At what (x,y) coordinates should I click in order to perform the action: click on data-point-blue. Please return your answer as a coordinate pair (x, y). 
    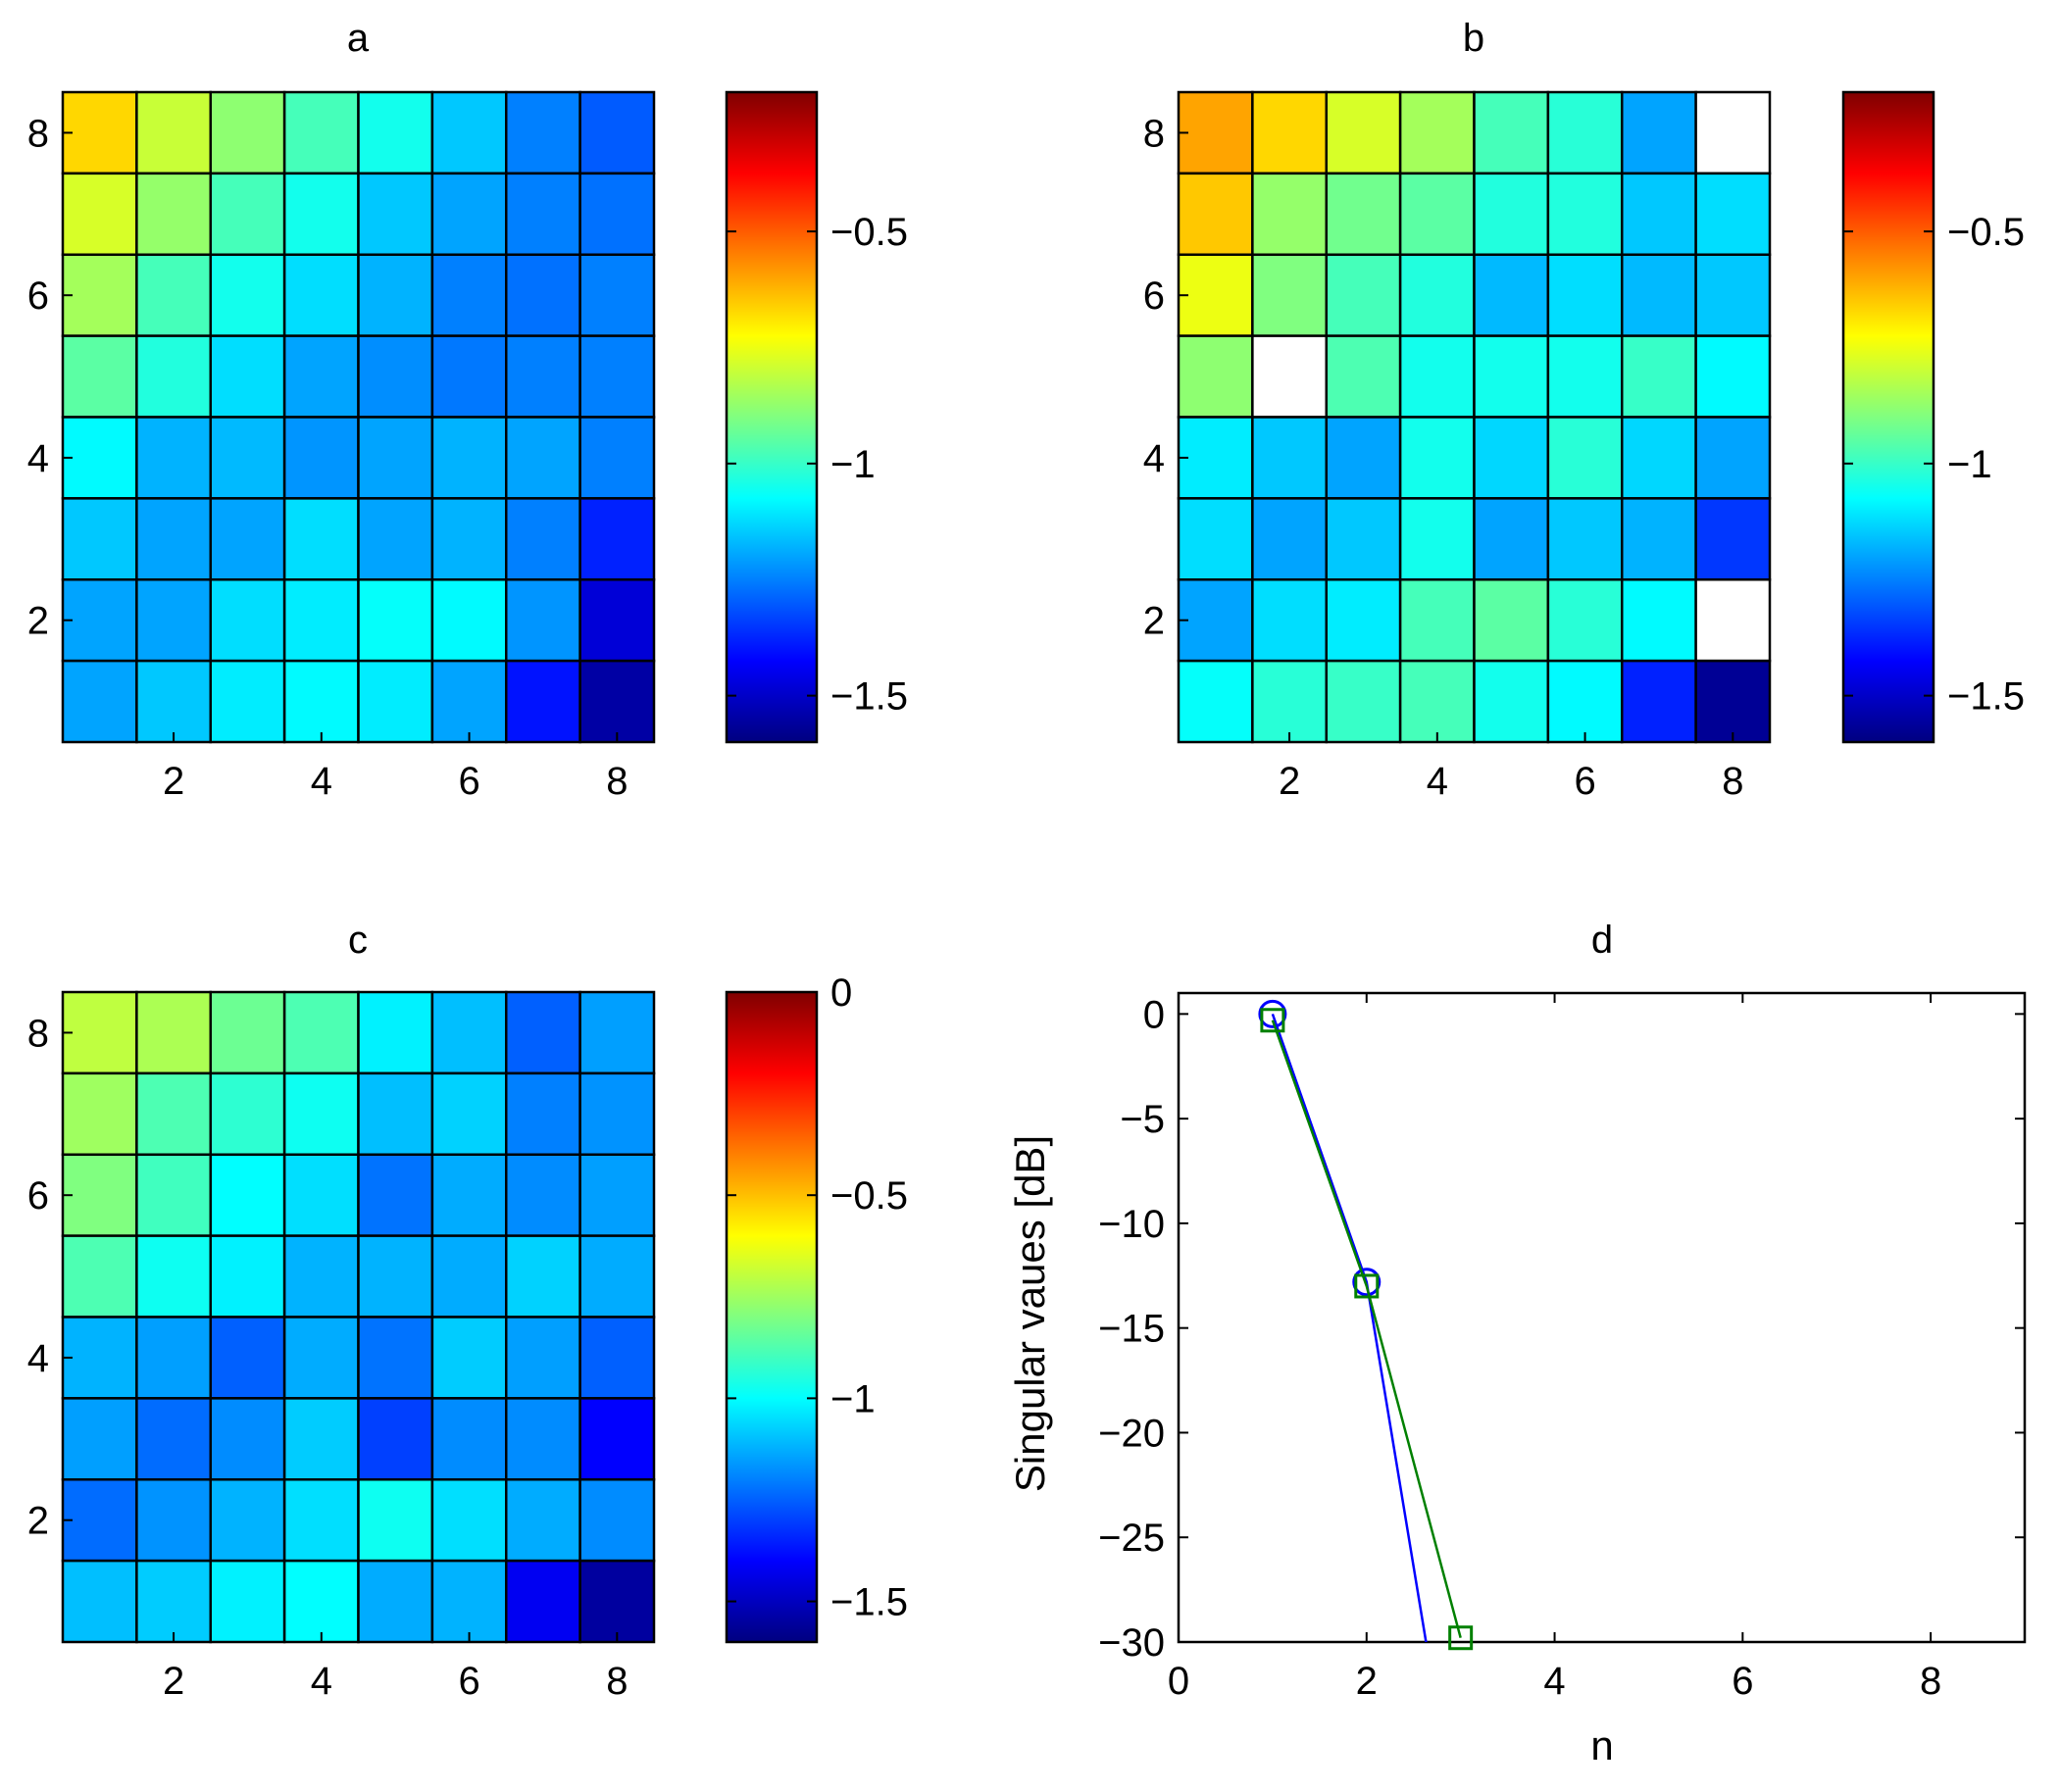
    Looking at the image, I should click on (1367, 1282).